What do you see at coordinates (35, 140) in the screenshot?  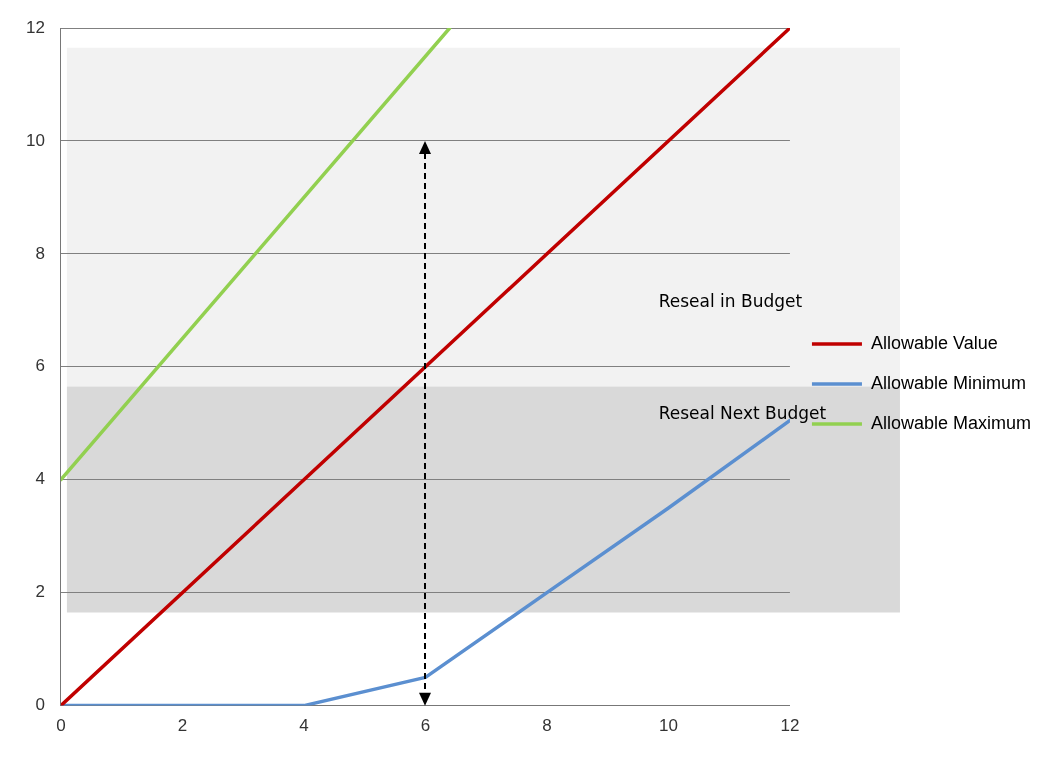 I see `y-tick-label: 10` at bounding box center [35, 140].